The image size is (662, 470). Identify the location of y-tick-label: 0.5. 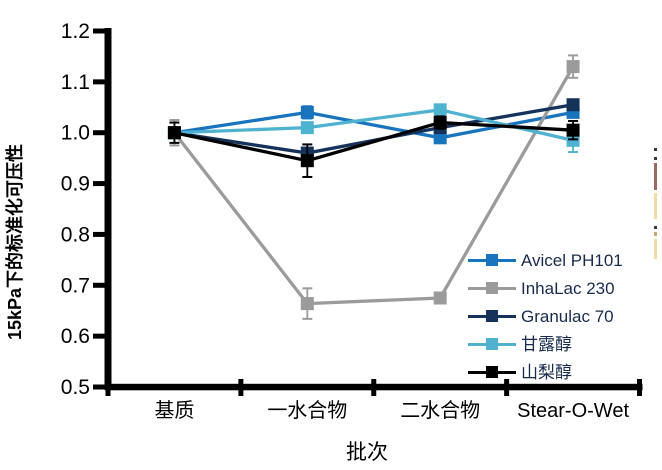
(75, 387).